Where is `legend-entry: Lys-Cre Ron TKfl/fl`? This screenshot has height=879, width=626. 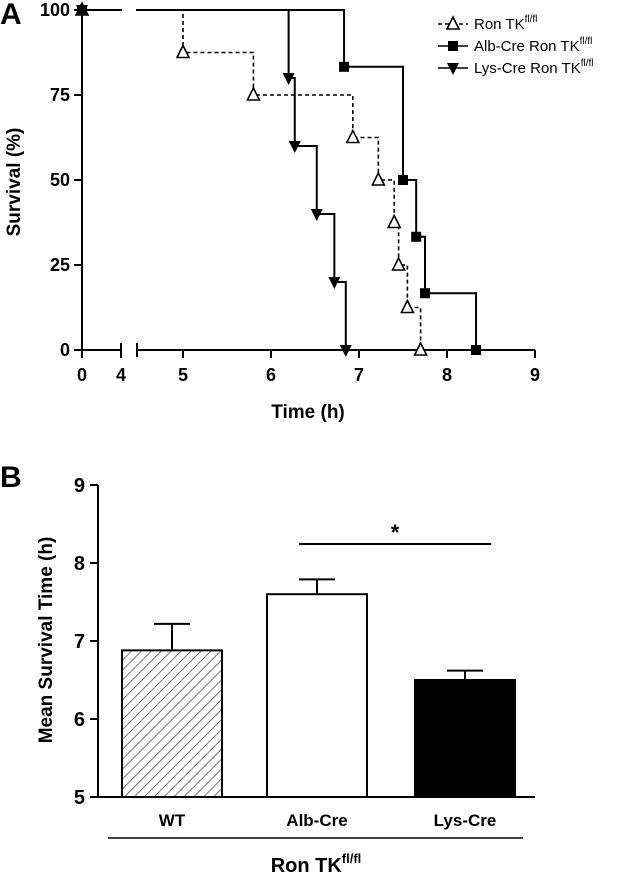
legend-entry: Lys-Cre Ron TKfl/fl is located at coordinates (515, 67).